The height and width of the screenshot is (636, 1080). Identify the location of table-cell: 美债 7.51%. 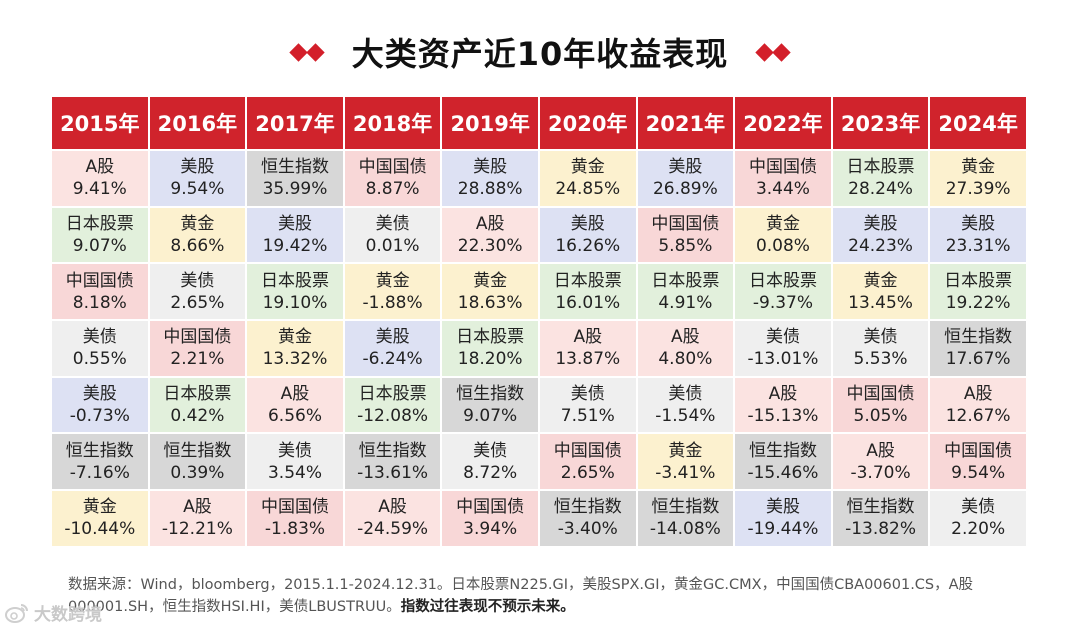
(587, 405).